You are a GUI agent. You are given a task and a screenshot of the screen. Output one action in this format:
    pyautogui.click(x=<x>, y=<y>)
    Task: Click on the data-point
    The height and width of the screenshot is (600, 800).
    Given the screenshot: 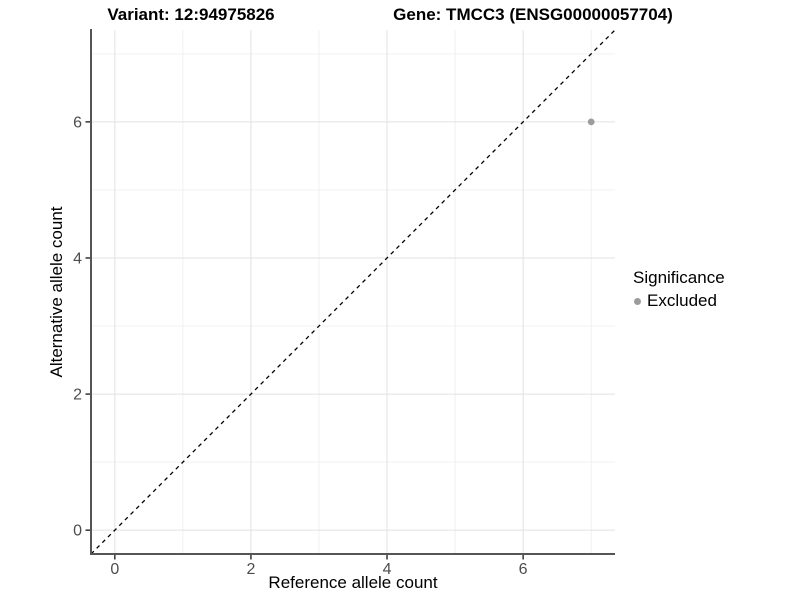 What is the action you would take?
    pyautogui.click(x=591, y=122)
    